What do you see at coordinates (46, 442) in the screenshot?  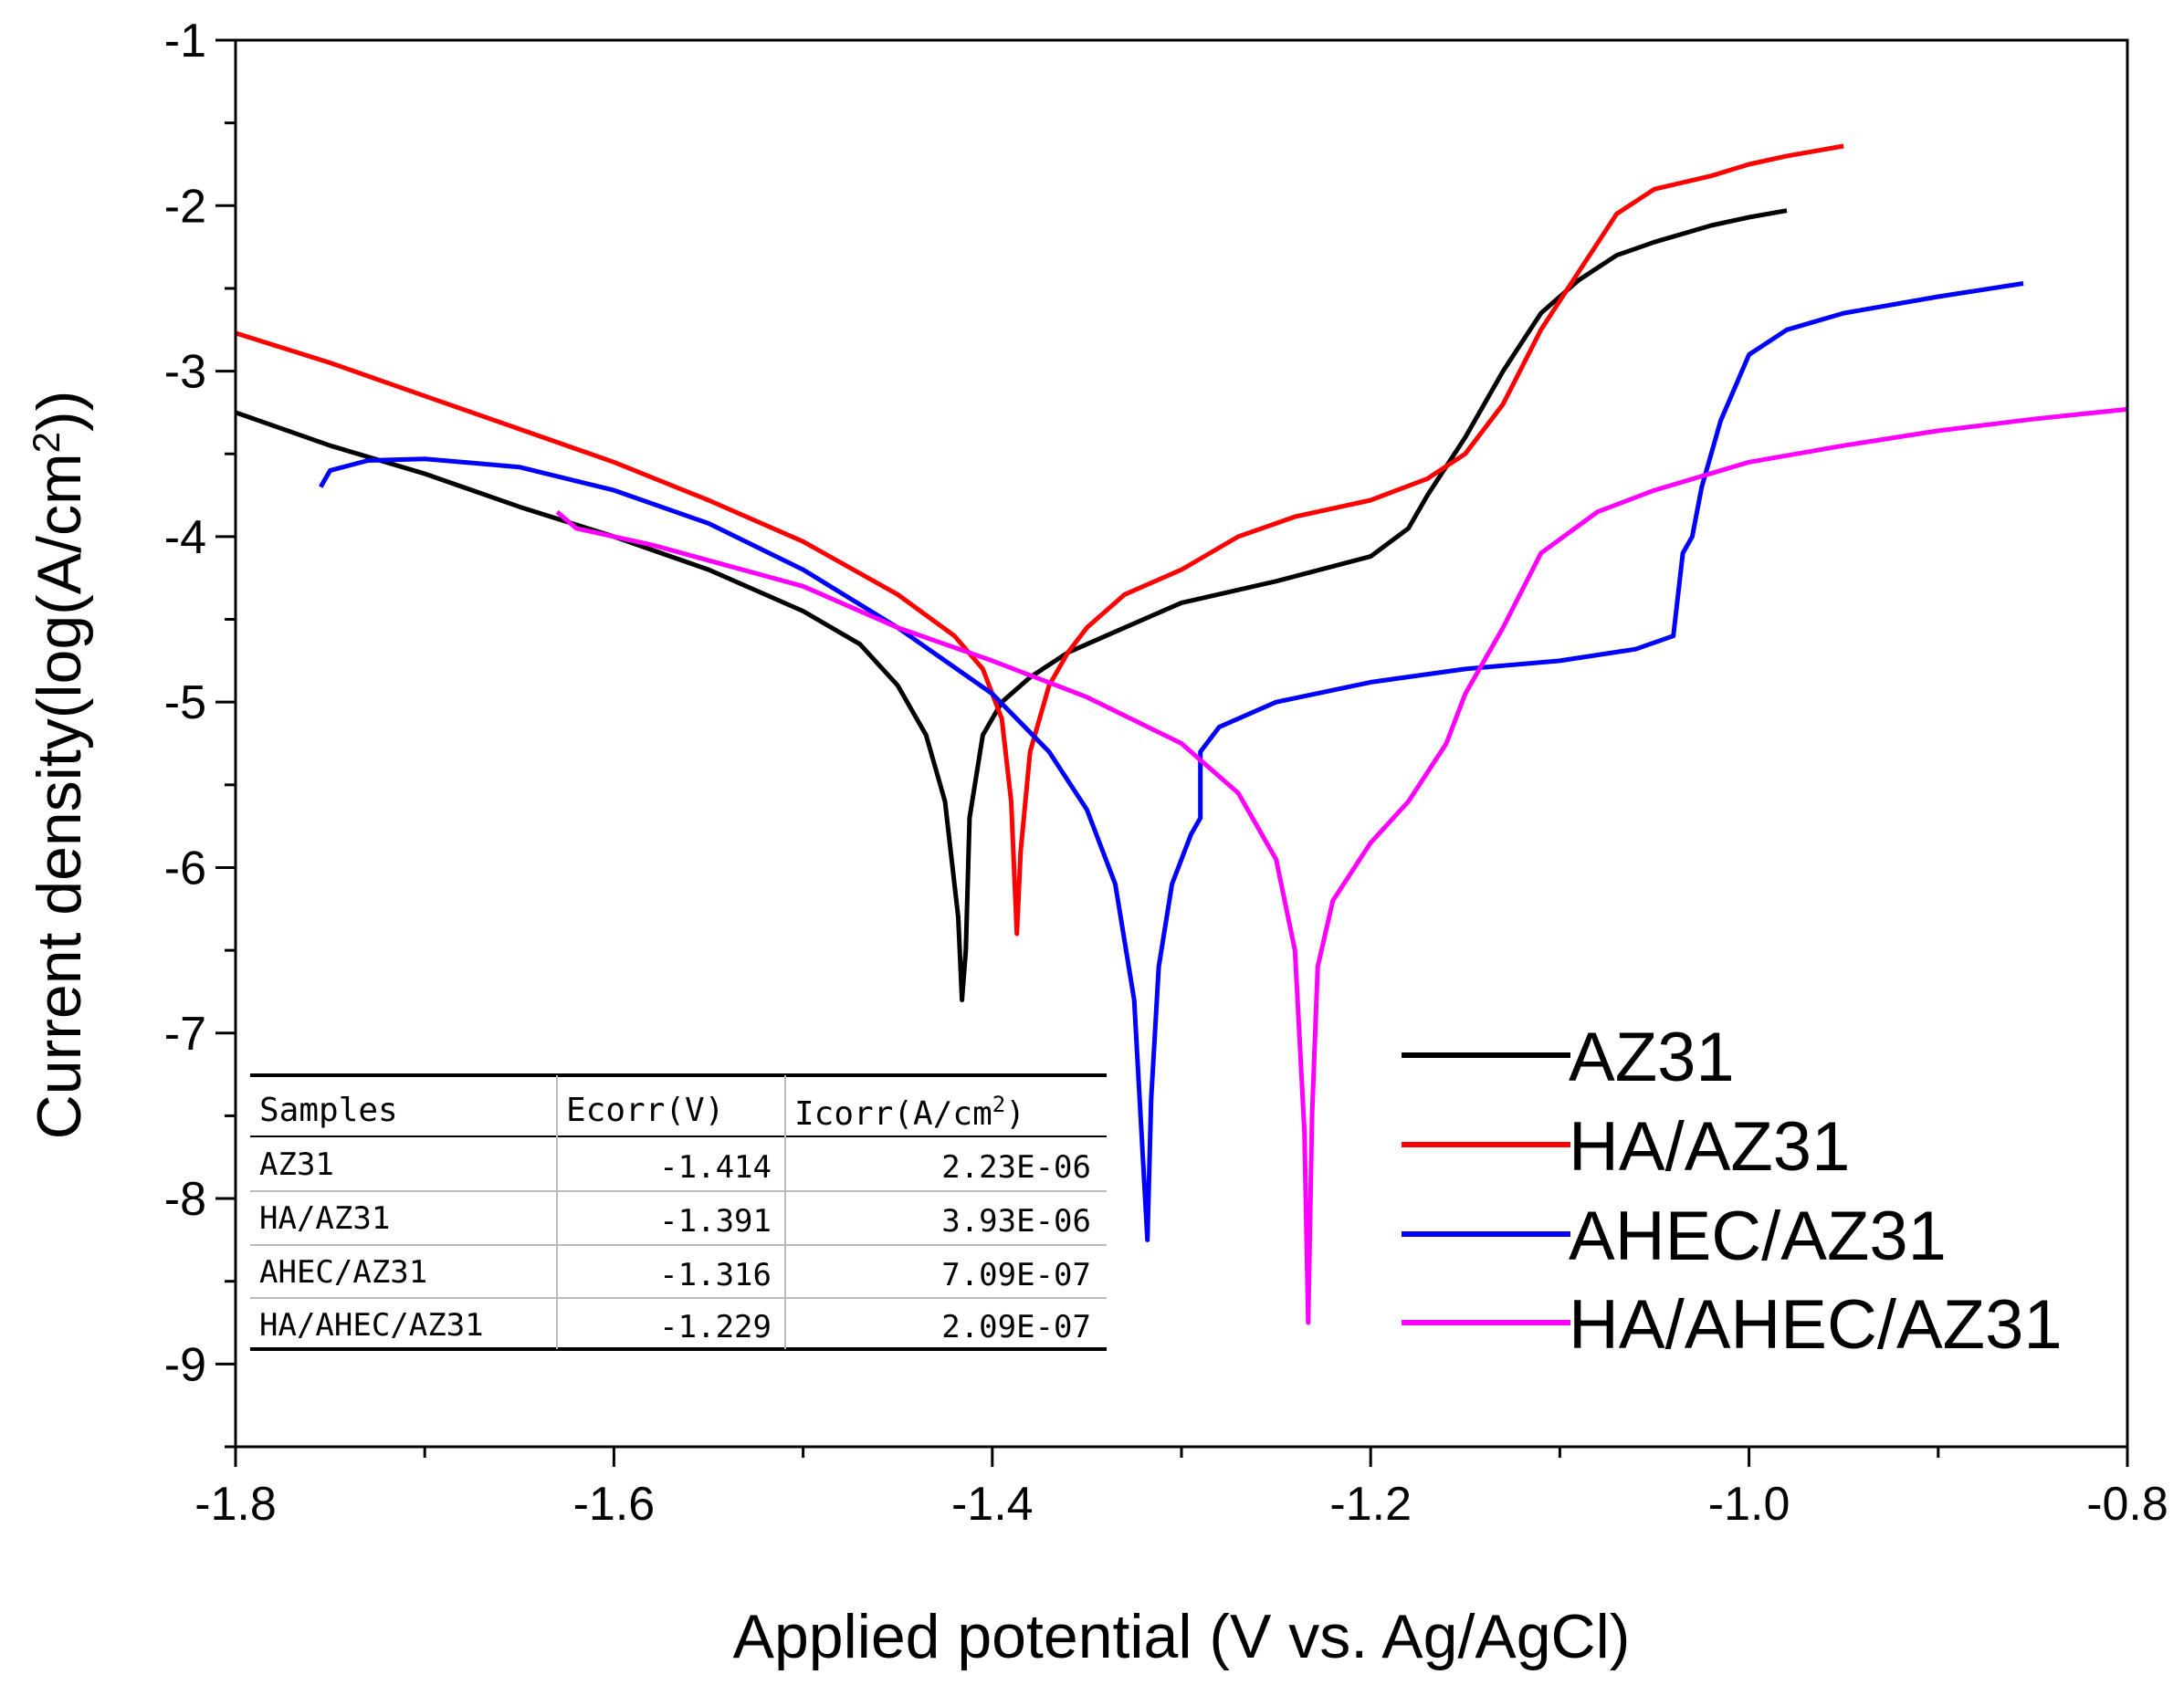 I see `y-axis-title-sup: 2` at bounding box center [46, 442].